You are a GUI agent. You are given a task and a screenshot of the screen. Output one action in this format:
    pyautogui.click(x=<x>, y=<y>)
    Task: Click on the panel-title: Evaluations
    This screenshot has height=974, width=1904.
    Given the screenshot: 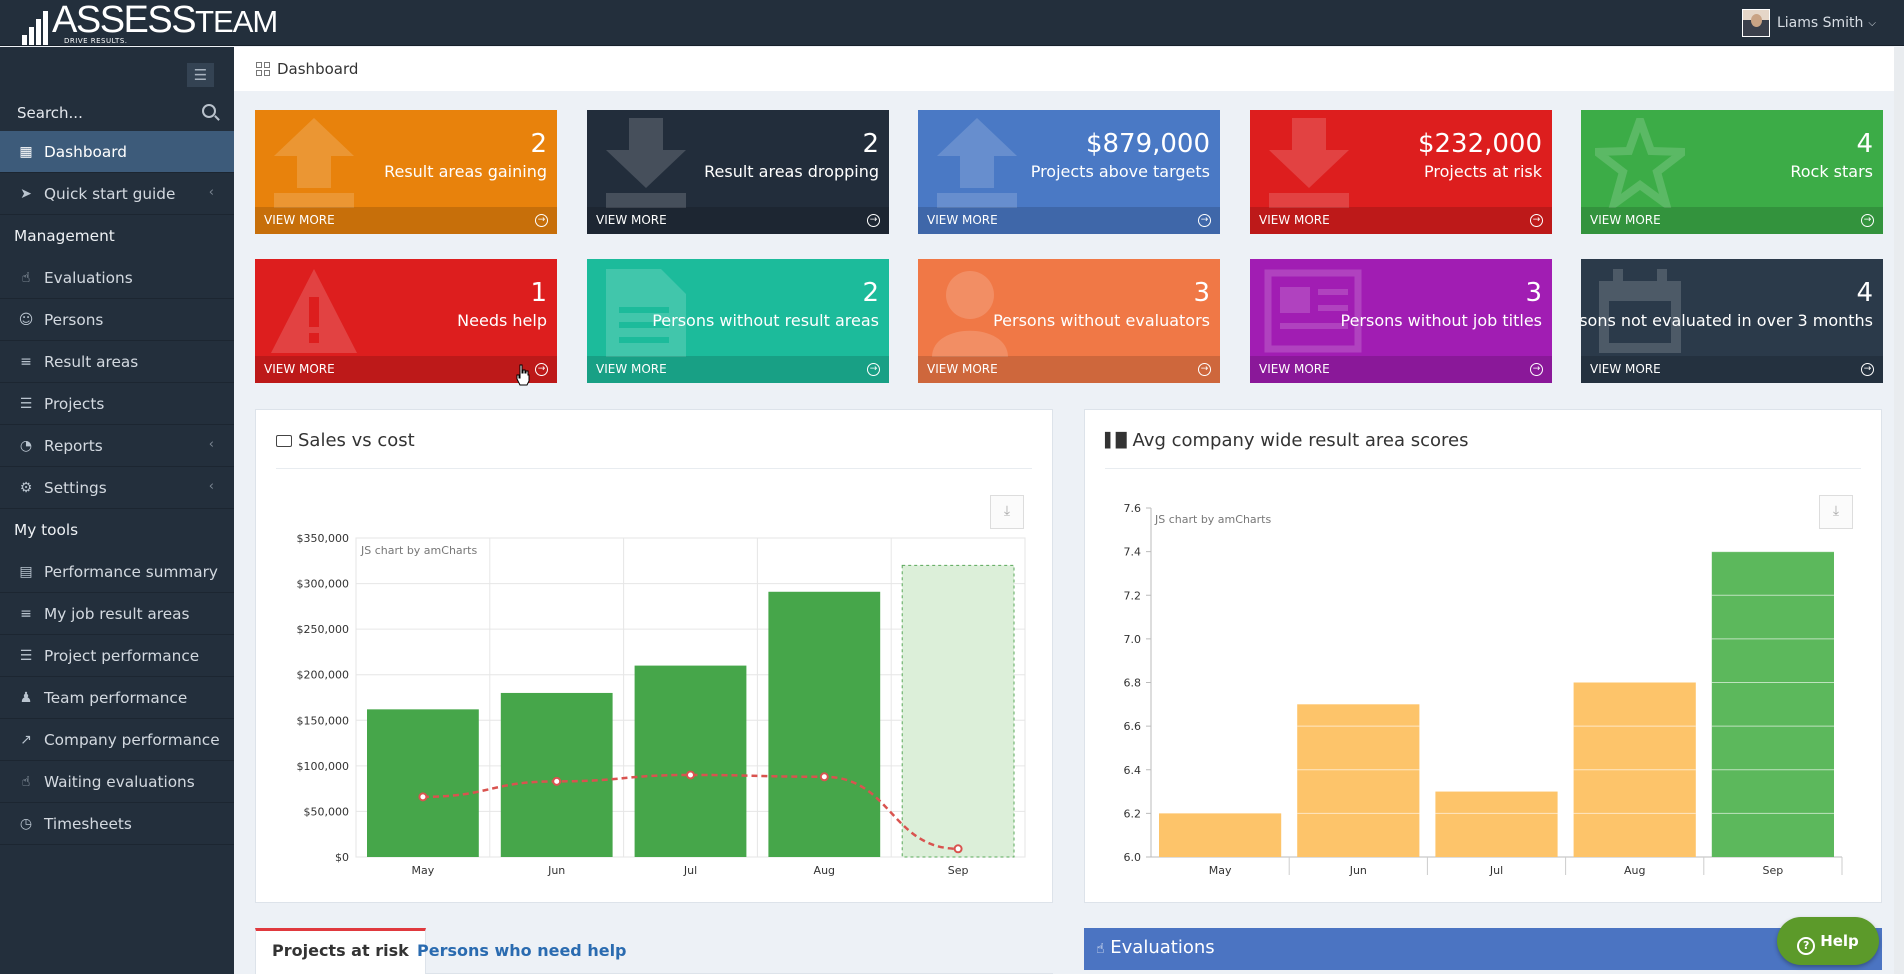 What is the action you would take?
    pyautogui.click(x=1162, y=947)
    